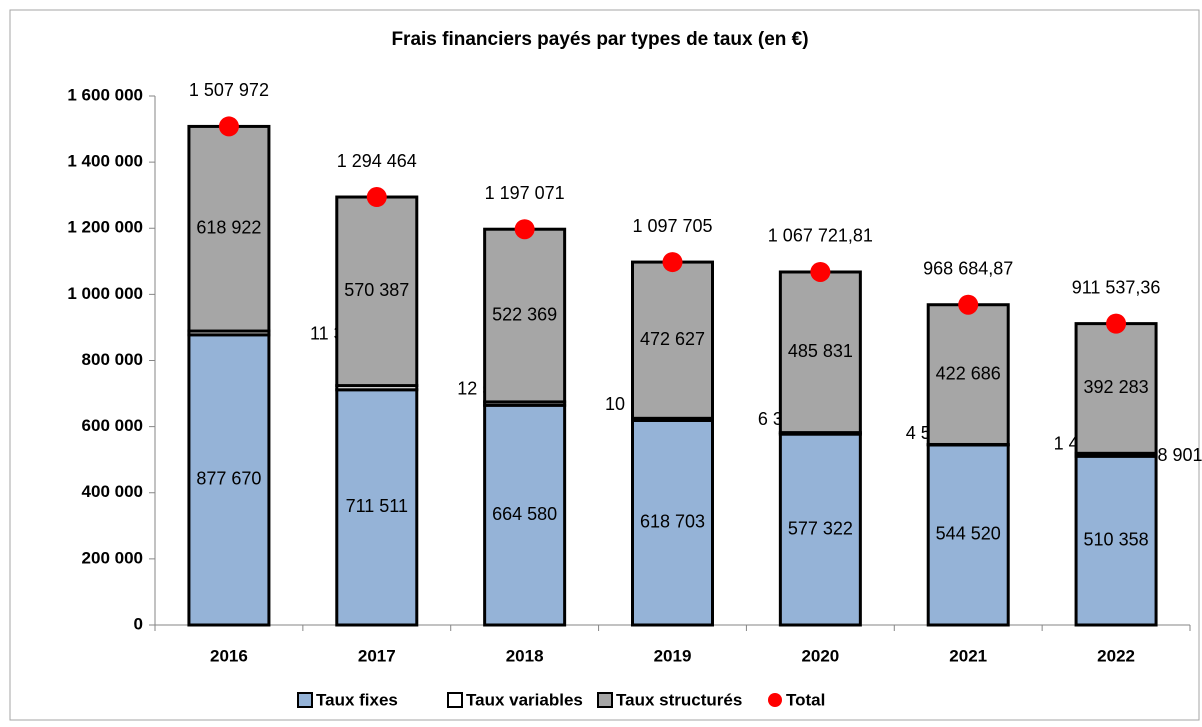 The height and width of the screenshot is (727, 1202). What do you see at coordinates (105, 293) in the screenshot?
I see `y-tick-label: 1 000 000` at bounding box center [105, 293].